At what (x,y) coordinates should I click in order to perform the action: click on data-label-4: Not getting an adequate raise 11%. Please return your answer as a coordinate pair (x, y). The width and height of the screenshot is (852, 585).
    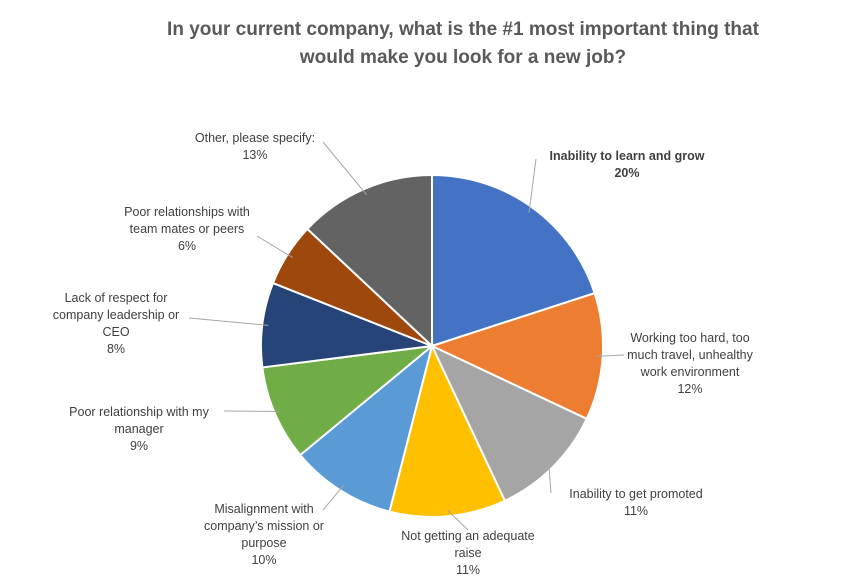
    Looking at the image, I should click on (468, 553).